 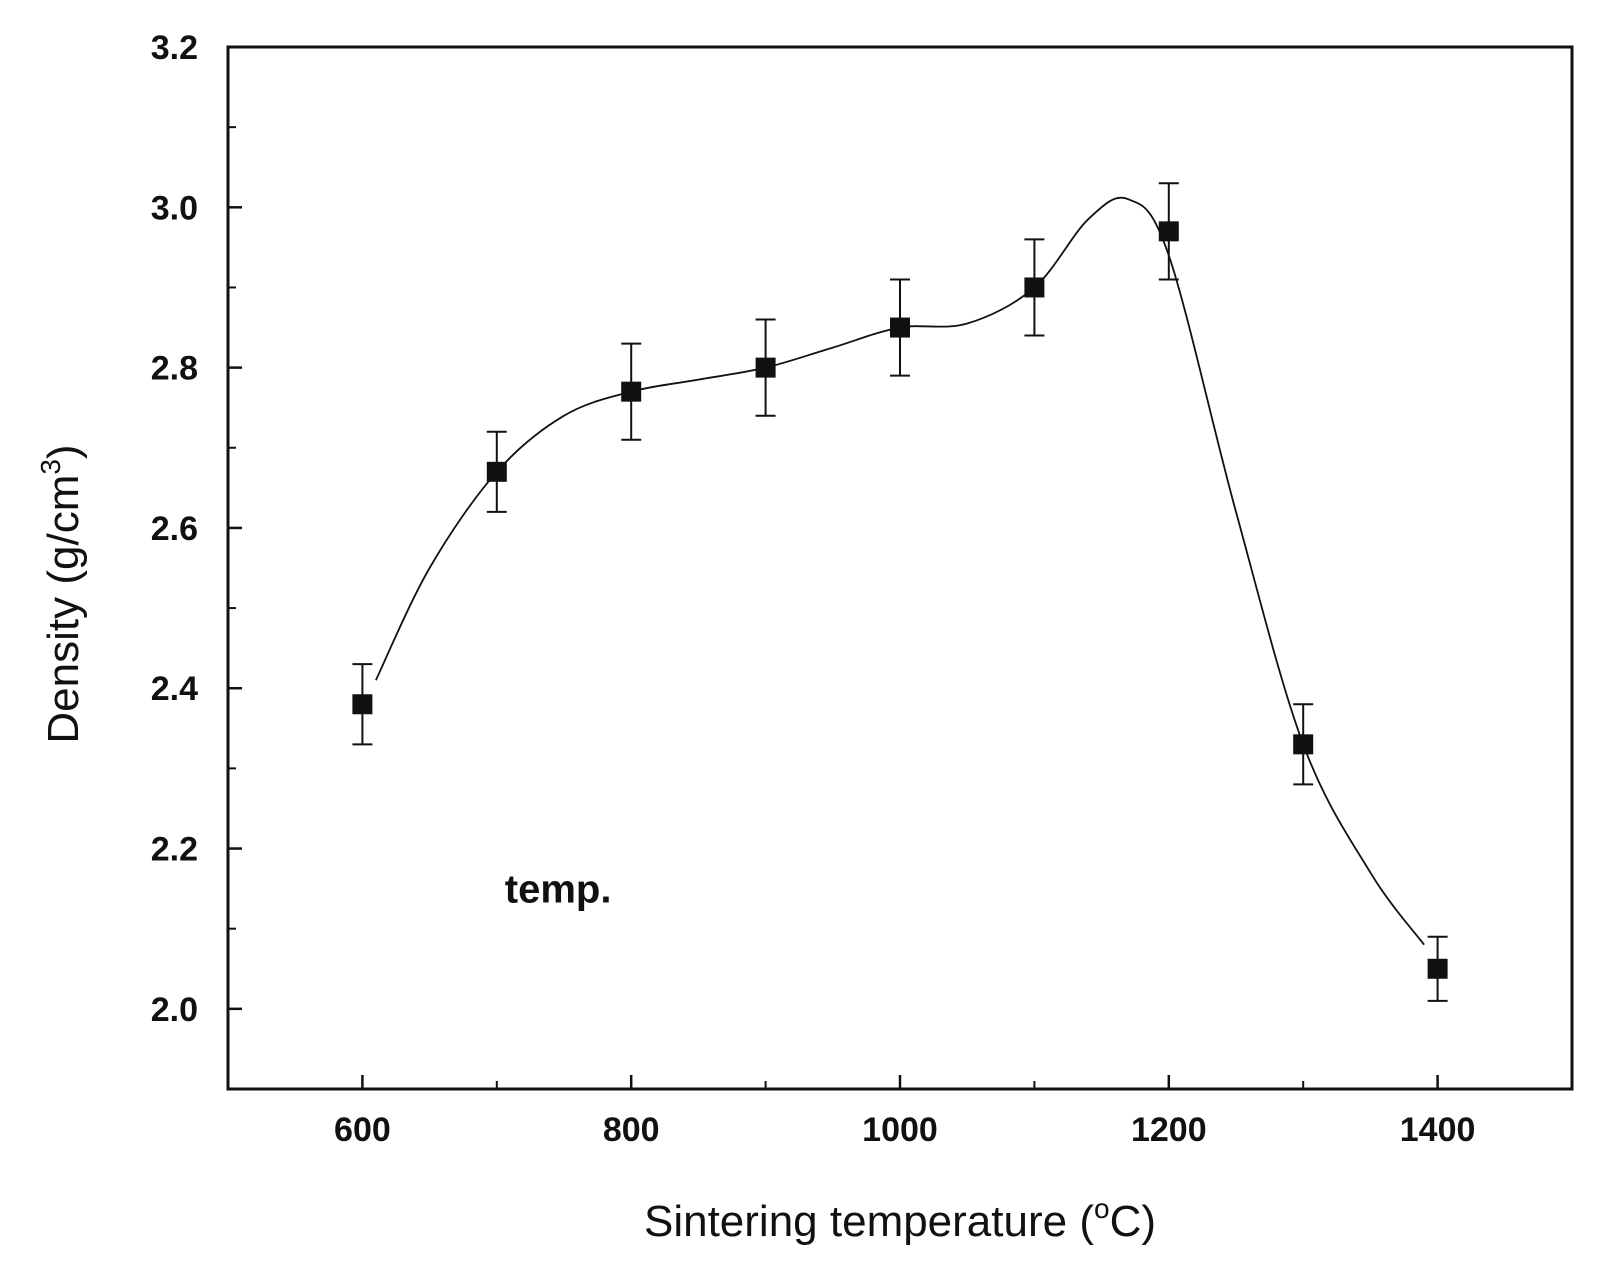 What do you see at coordinates (869, 1221) in the screenshot?
I see `x-axis-title-main: Sintering temperature (` at bounding box center [869, 1221].